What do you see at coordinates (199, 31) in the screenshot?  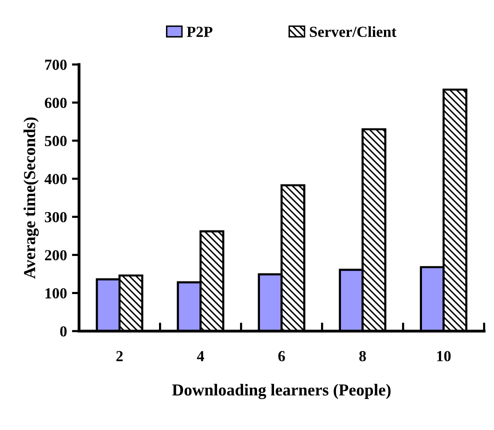 I see `legend-label: P2P` at bounding box center [199, 31].